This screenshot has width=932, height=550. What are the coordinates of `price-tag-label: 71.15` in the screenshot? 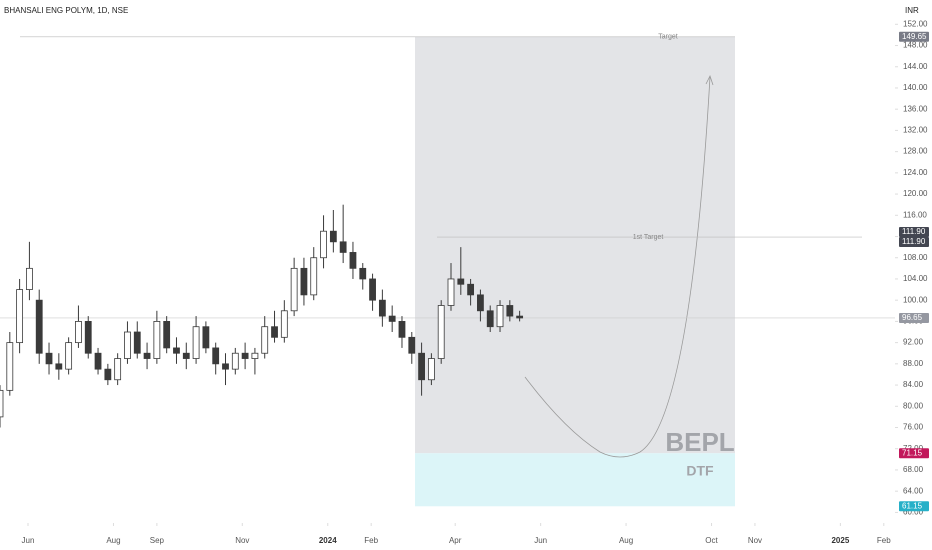 It's located at (912, 452).